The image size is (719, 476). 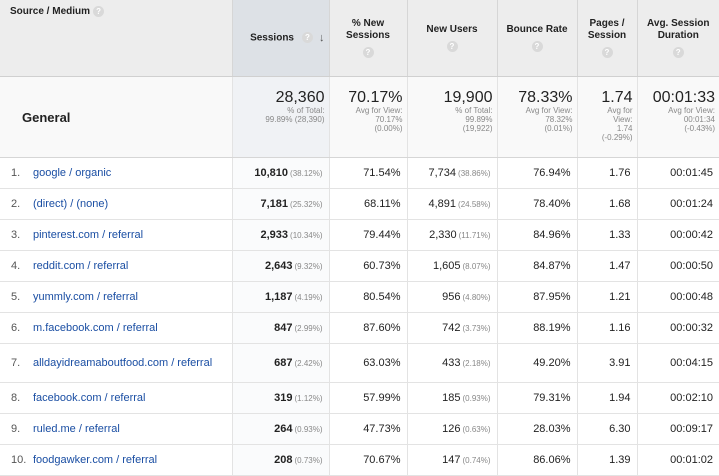 I want to click on bounce-total-sub: 78.32%, so click(x=559, y=119).